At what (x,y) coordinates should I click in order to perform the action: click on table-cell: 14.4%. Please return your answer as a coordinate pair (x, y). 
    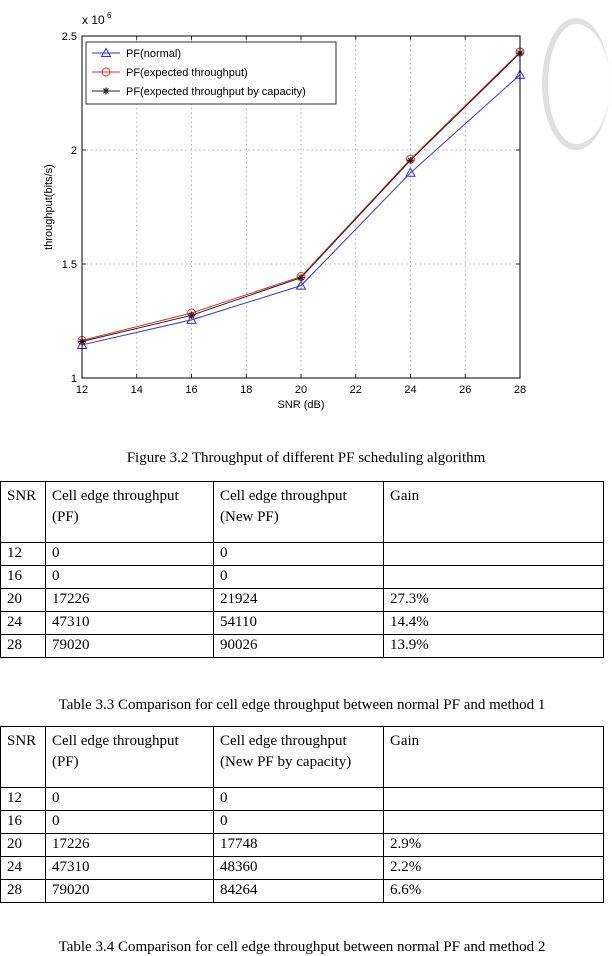
    Looking at the image, I should click on (493, 623).